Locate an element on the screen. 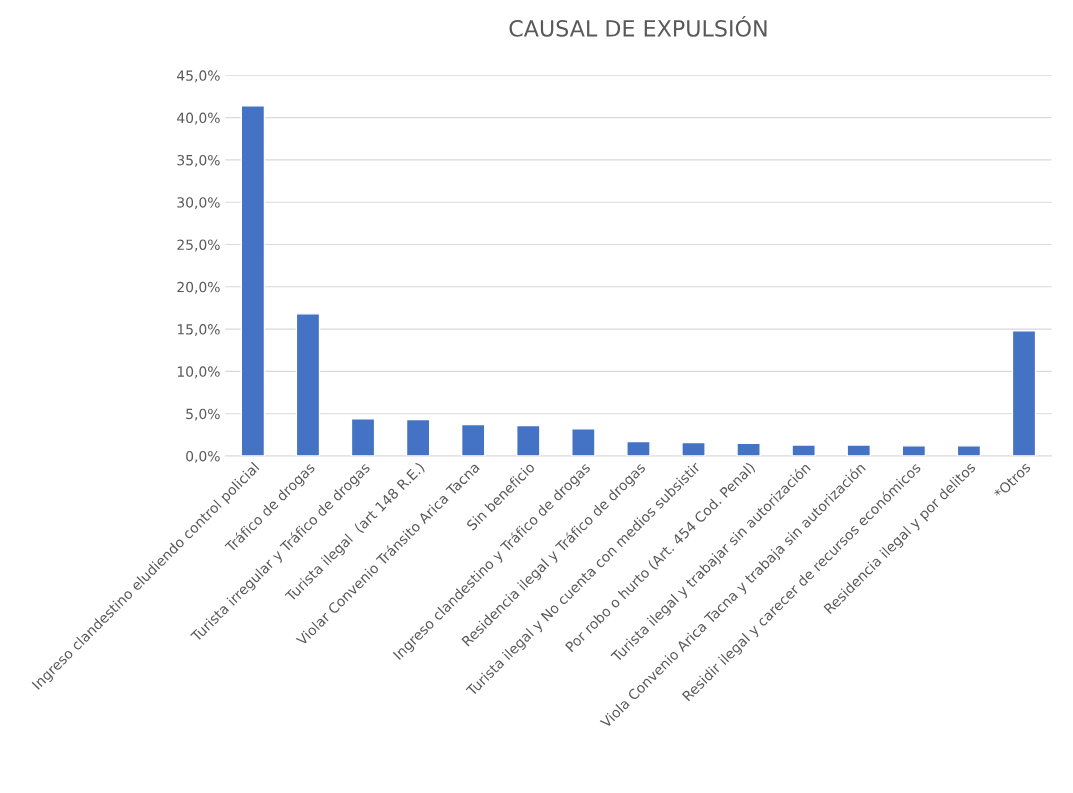  y-tick-label: 0,0% is located at coordinates (203, 456).